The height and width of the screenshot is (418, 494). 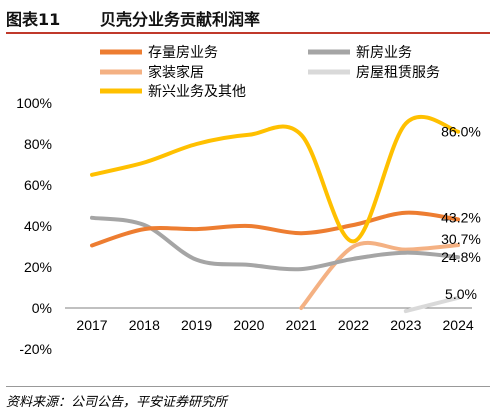 What do you see at coordinates (35, 349) in the screenshot?
I see `y-tick-label: -20%` at bounding box center [35, 349].